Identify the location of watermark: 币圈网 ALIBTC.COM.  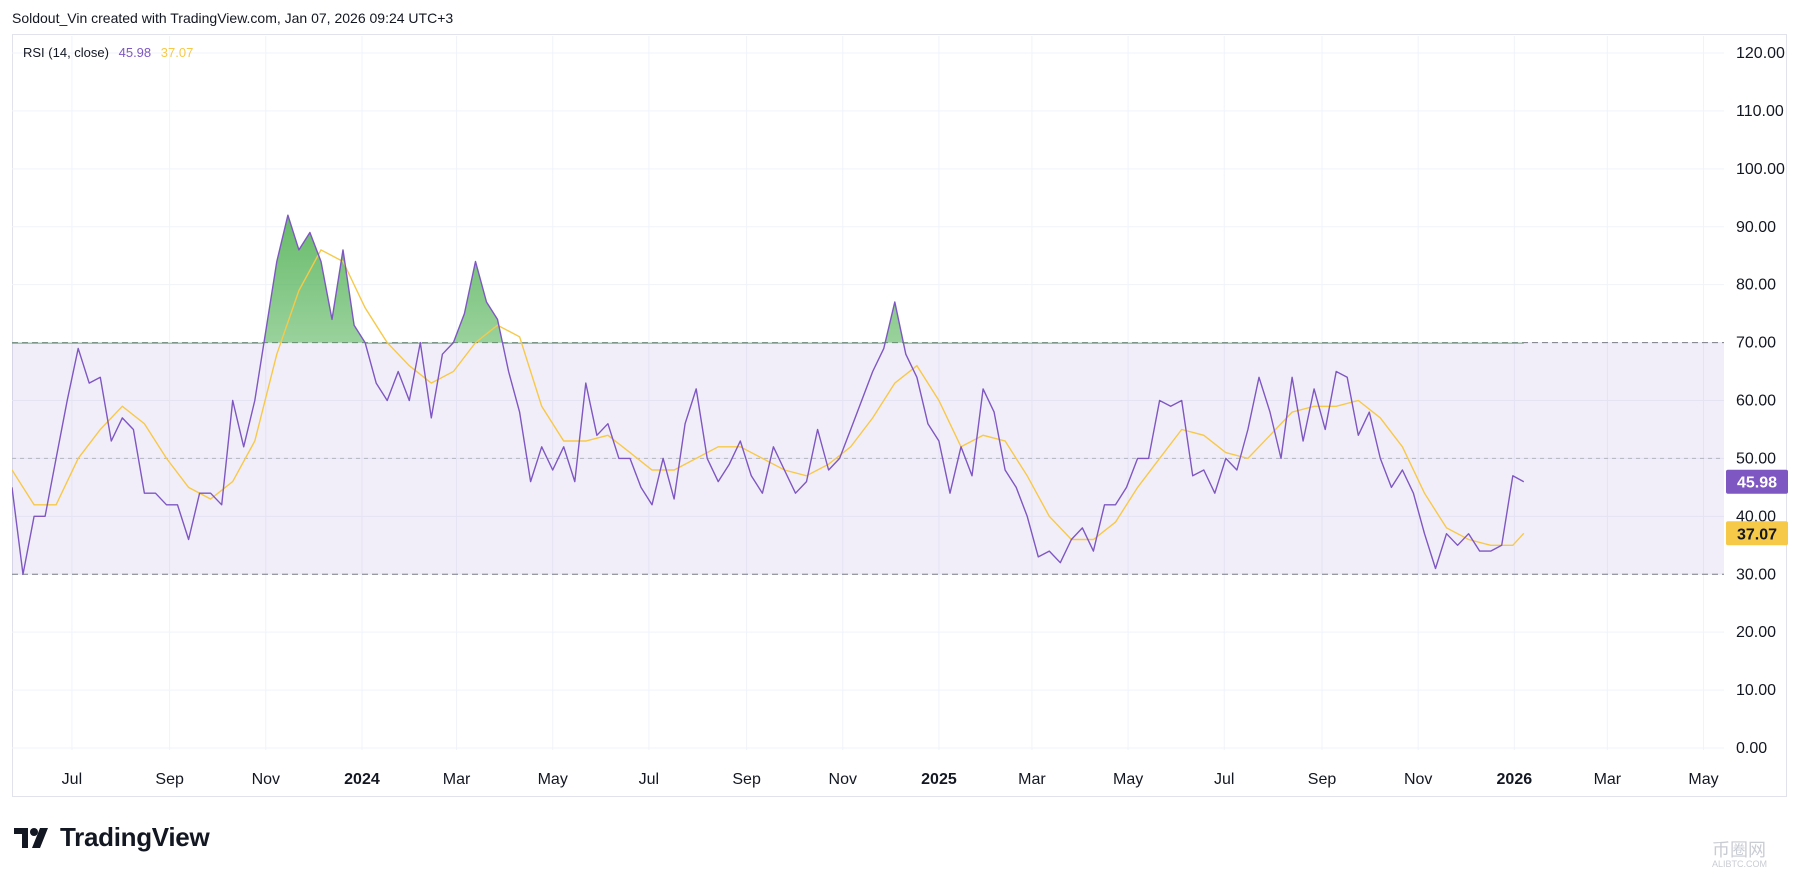
(1739, 852).